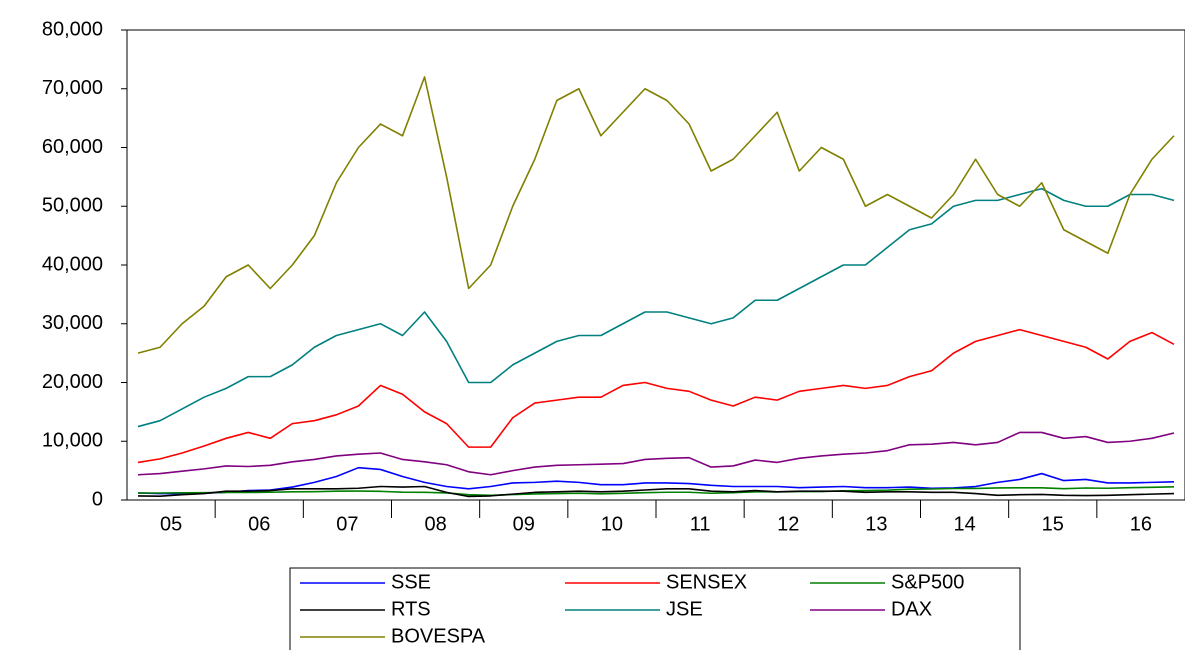 Image resolution: width=1185 pixels, height=650 pixels. Describe the element at coordinates (927, 582) in the screenshot. I see `legend-label: S&P500` at that location.